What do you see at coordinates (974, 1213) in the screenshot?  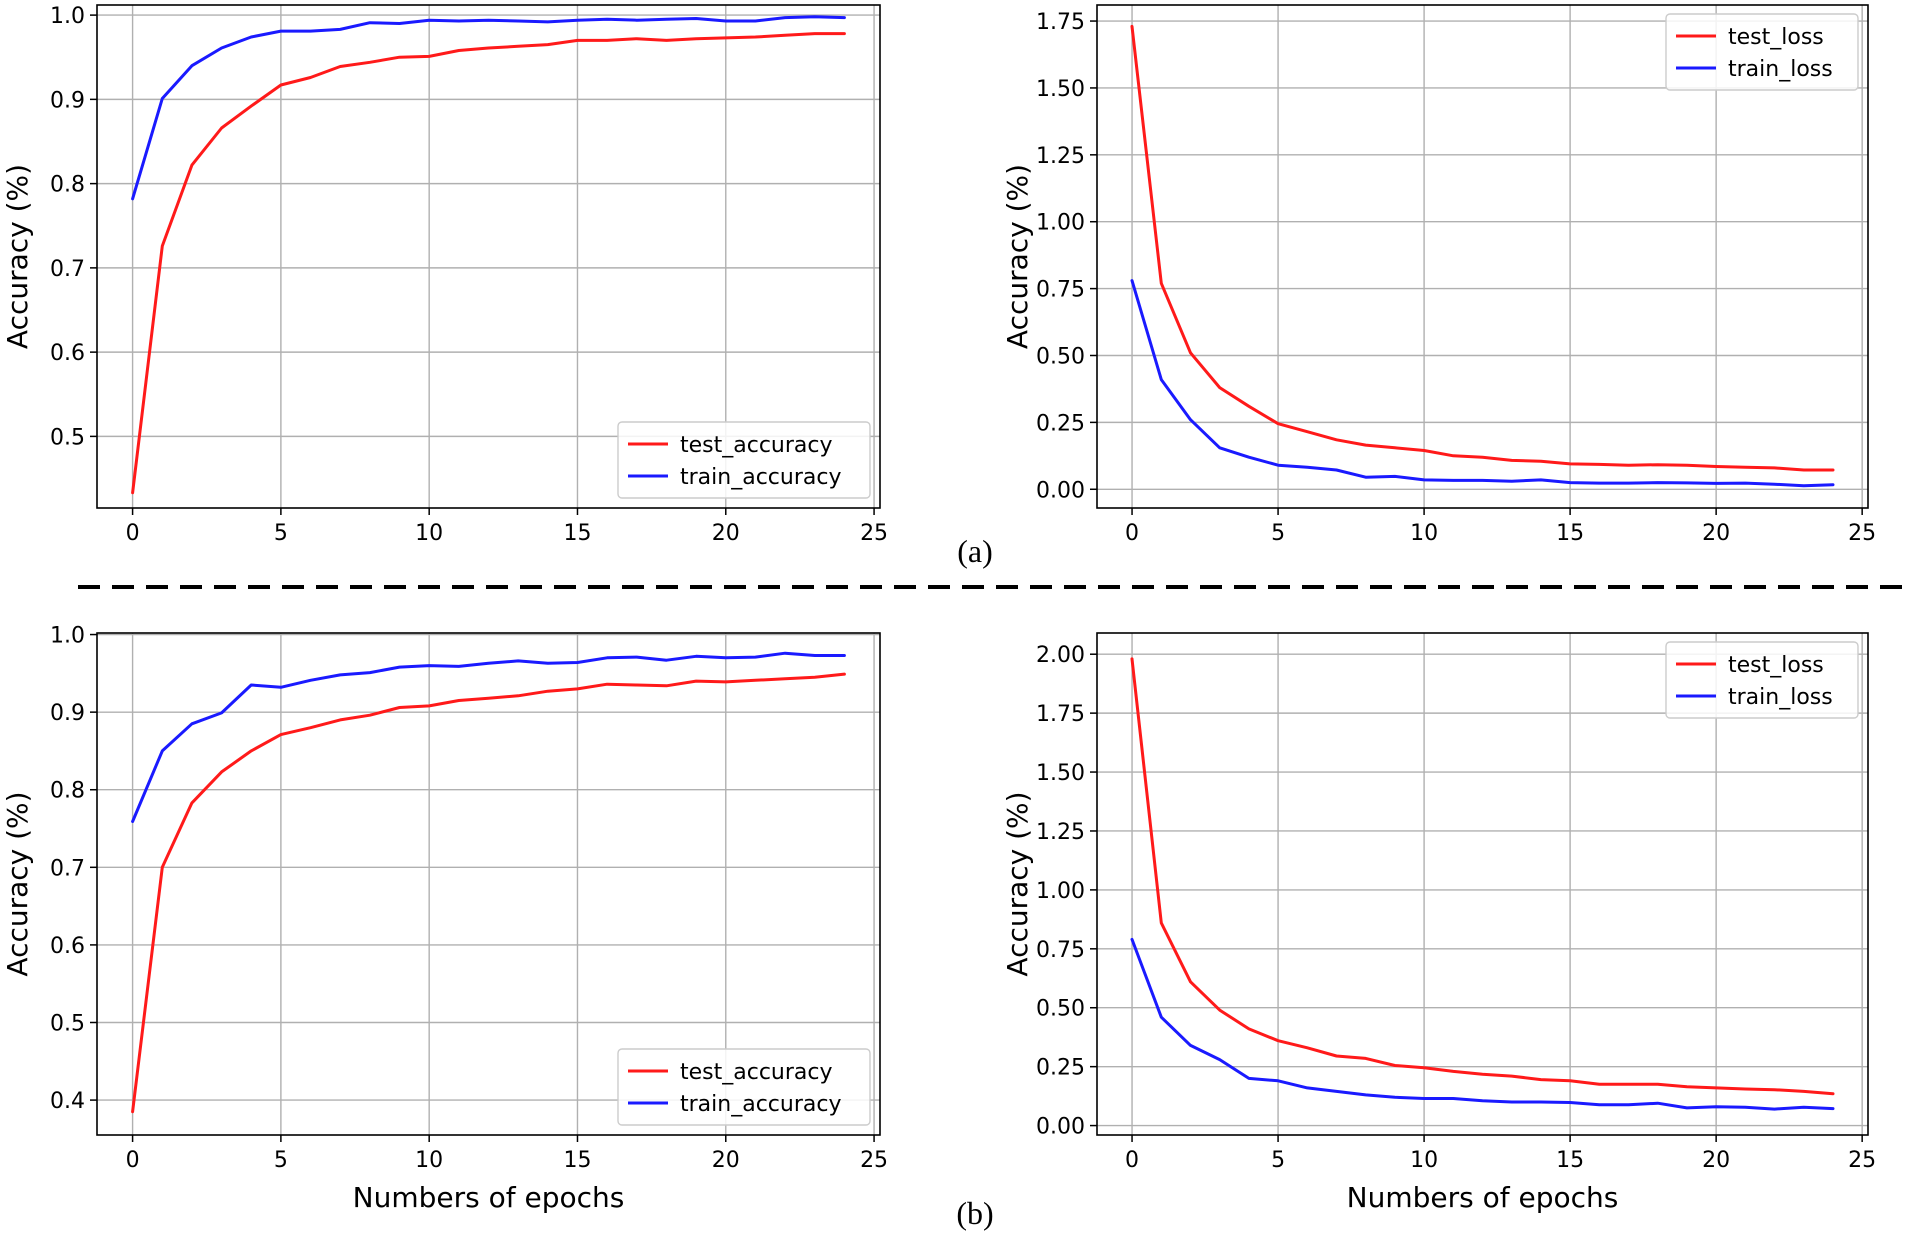 I see `caption-b: (b)` at bounding box center [974, 1213].